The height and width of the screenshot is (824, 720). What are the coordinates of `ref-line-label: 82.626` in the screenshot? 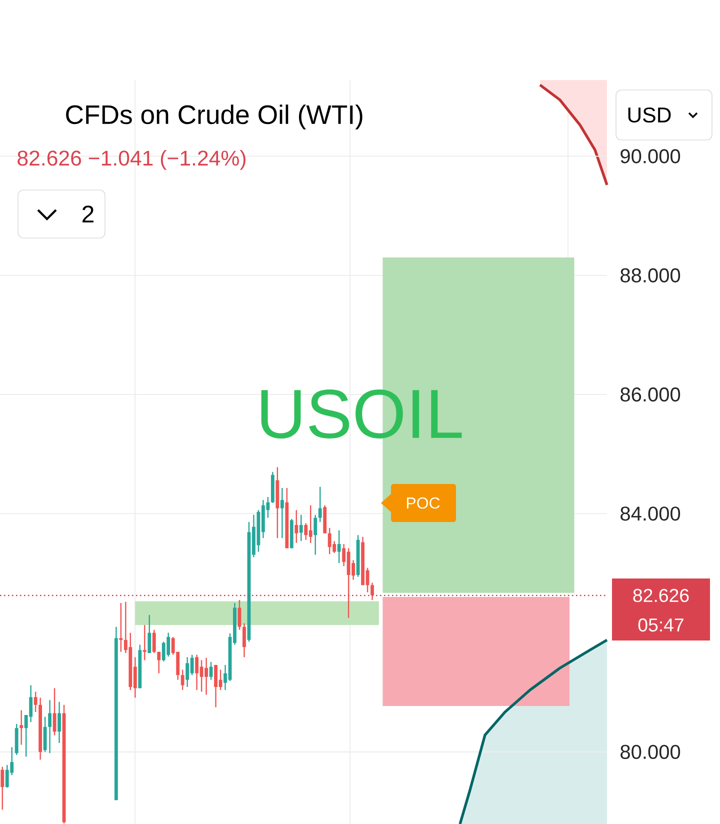 It's located at (661, 595).